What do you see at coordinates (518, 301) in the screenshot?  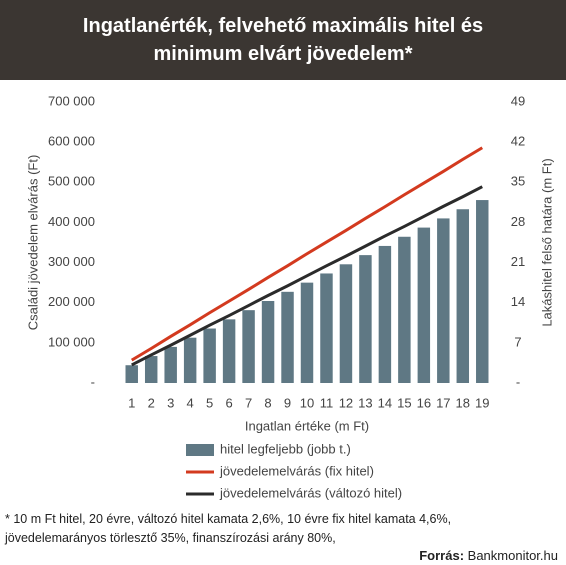 I see `y2-tick-label: 14` at bounding box center [518, 301].